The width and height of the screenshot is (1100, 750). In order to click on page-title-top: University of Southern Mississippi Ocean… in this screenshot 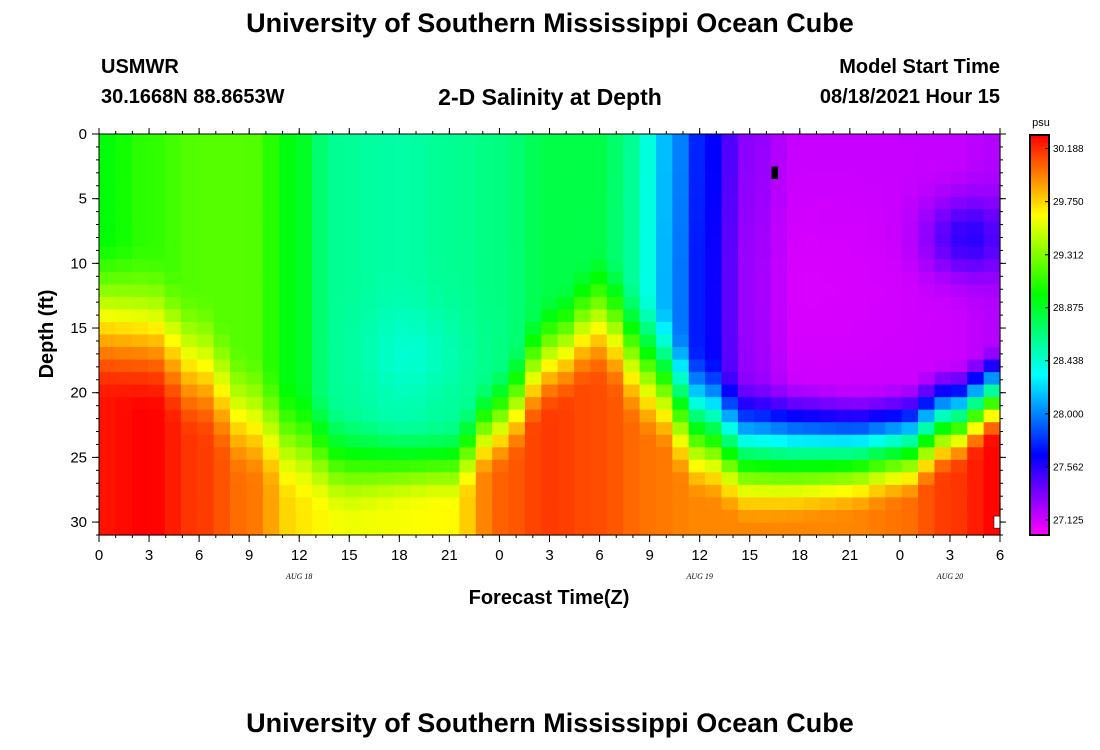, I will do `click(550, 23)`.